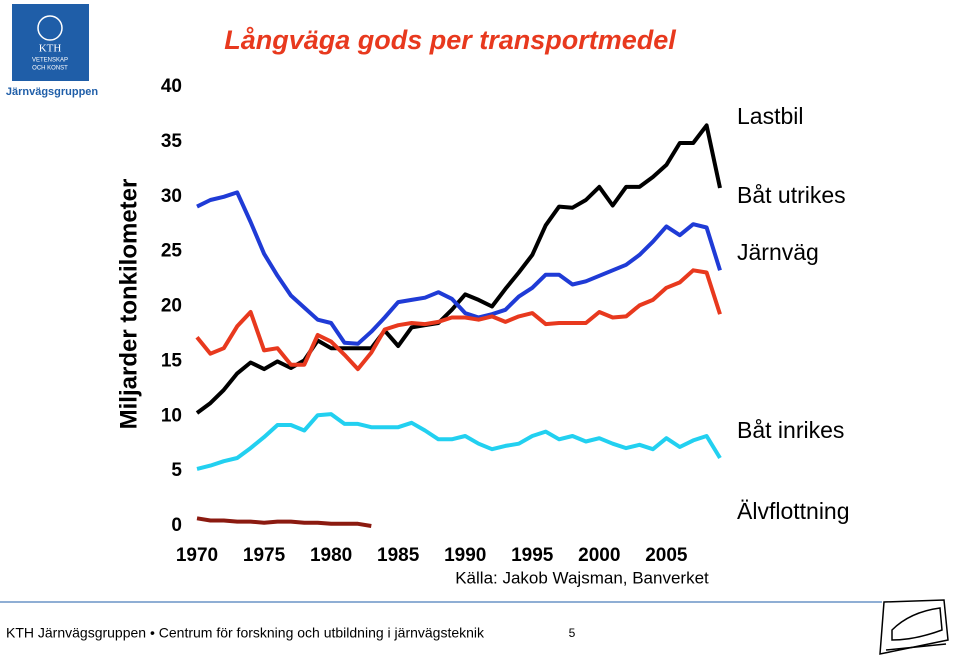 The image size is (960, 664). What do you see at coordinates (50, 69) in the screenshot?
I see `logo-subtitle: OCH KONST` at bounding box center [50, 69].